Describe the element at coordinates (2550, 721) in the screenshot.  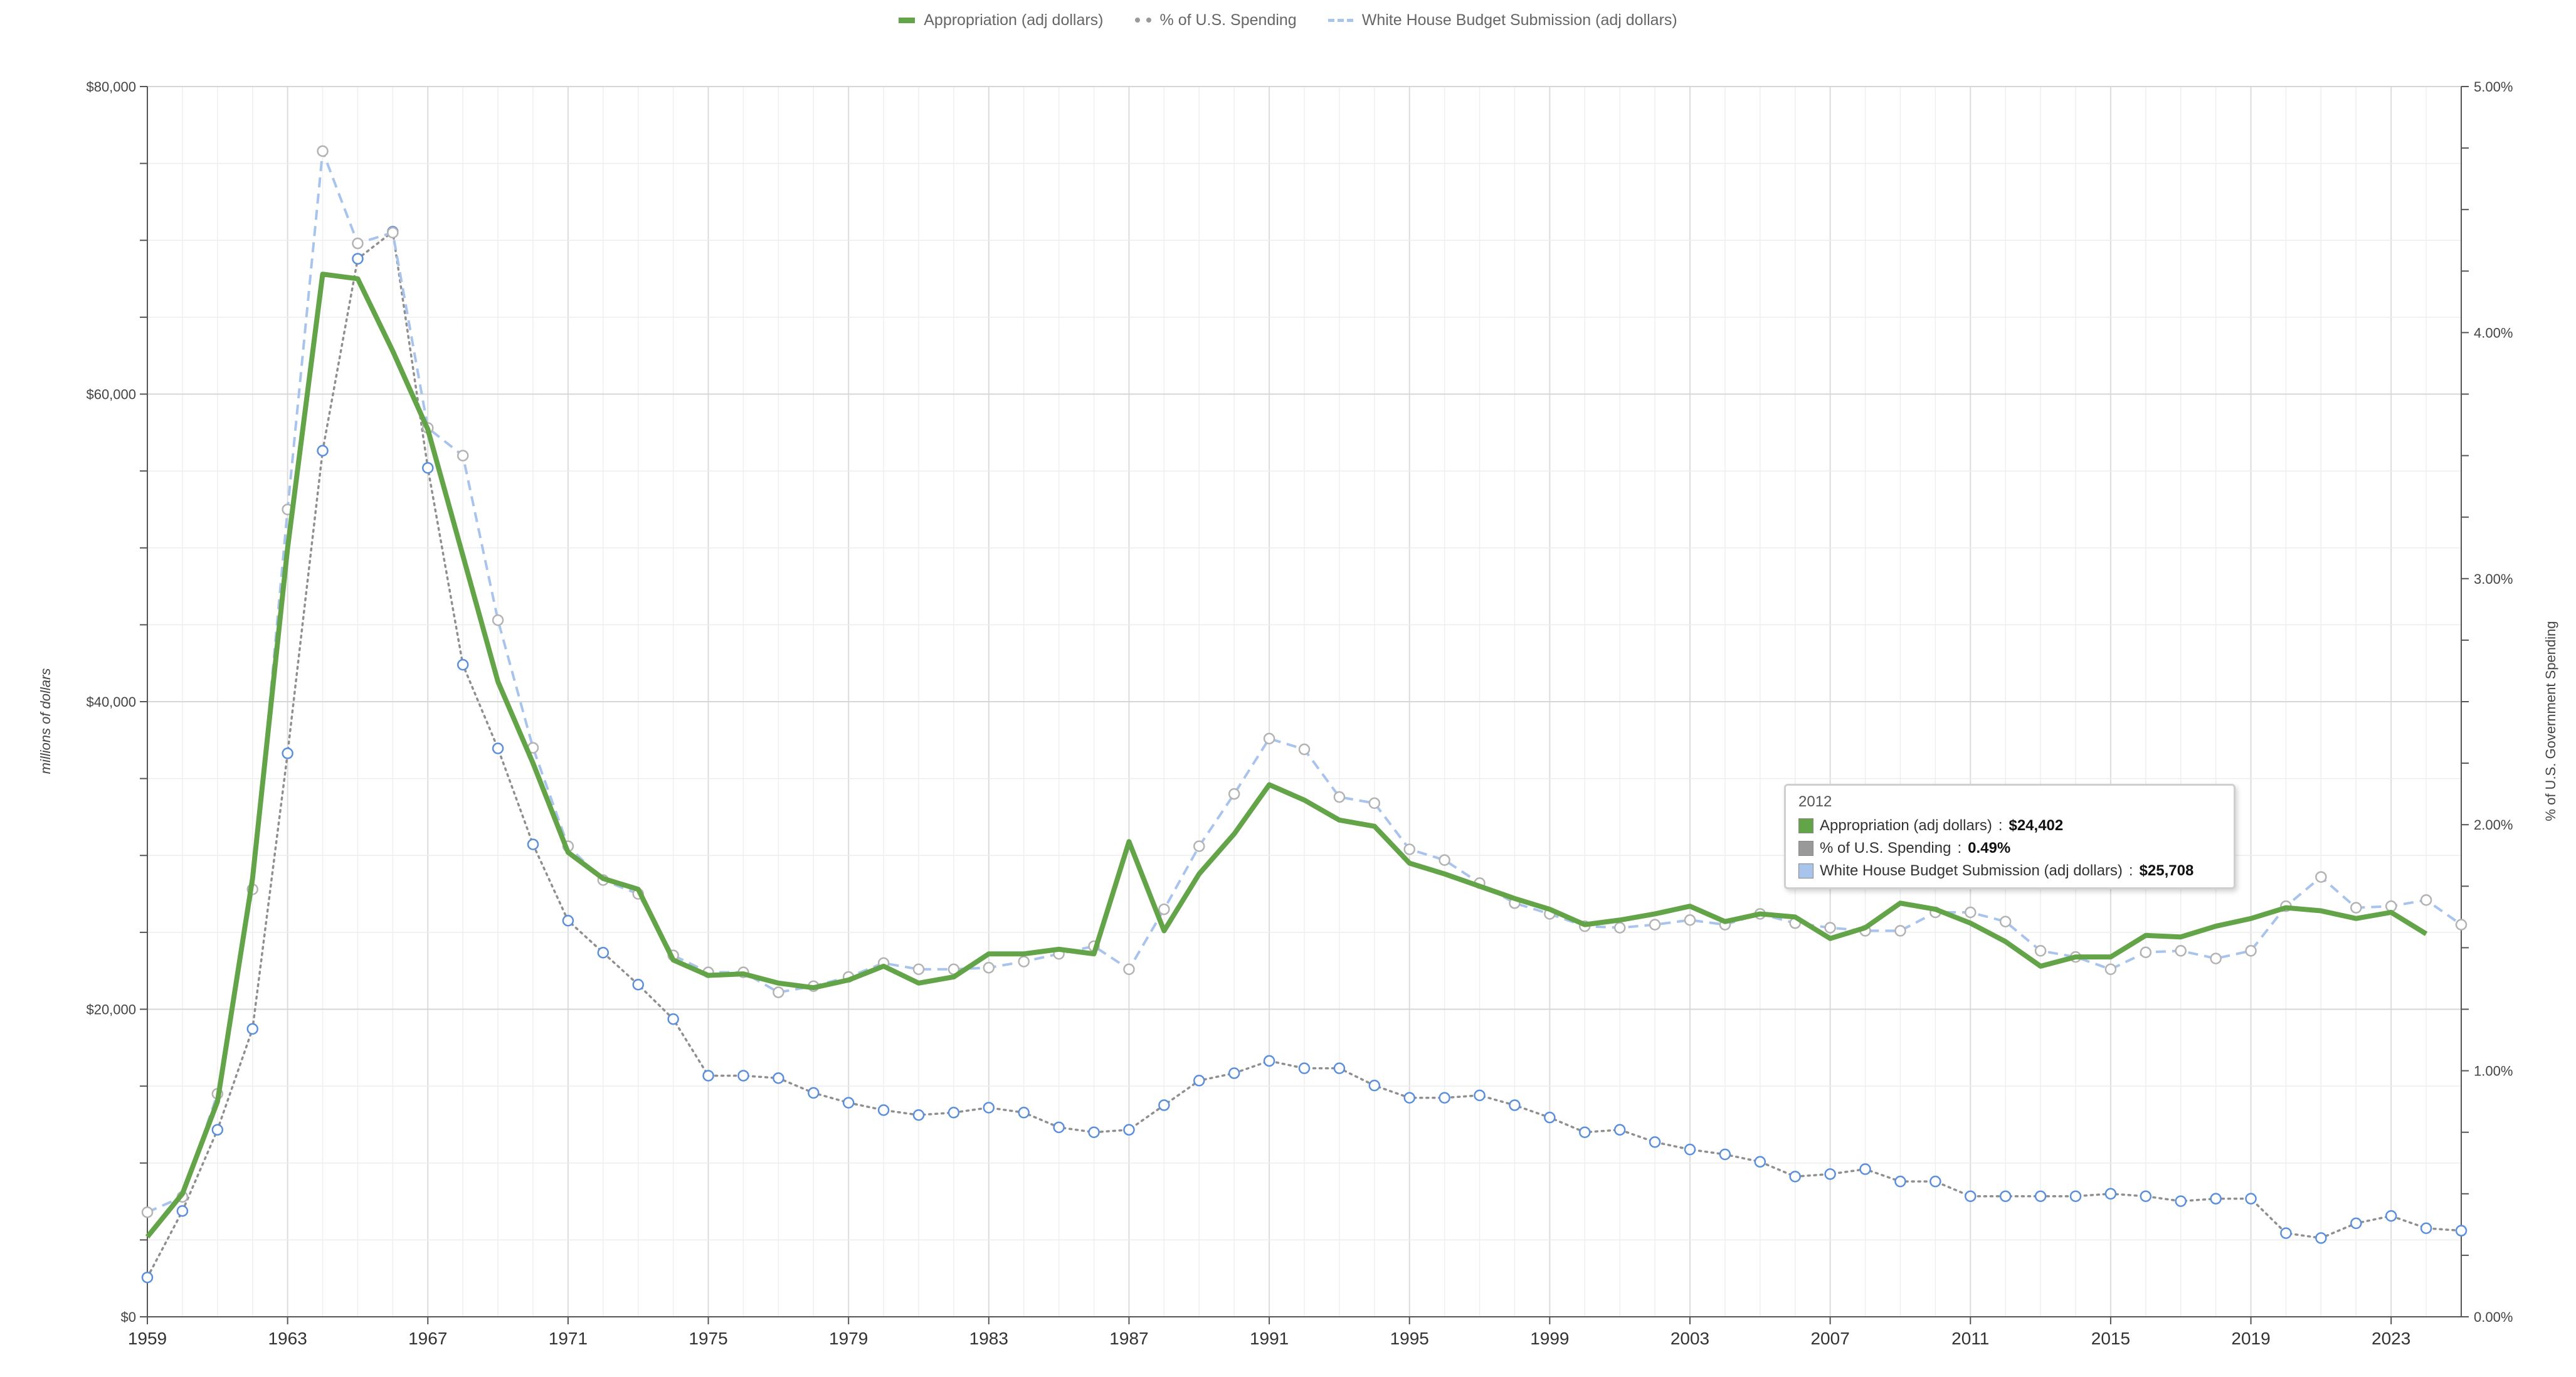
I see `y-axis-title-right: % of U.S. Government Spending` at that location.